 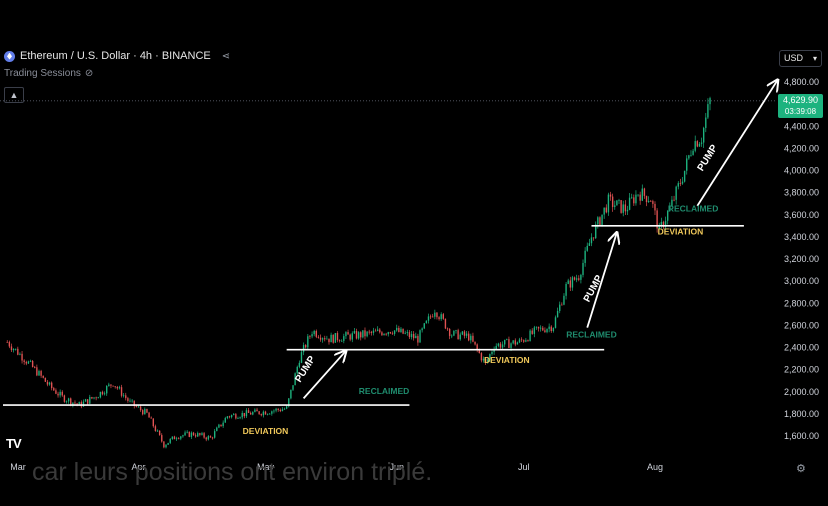 What do you see at coordinates (801, 325) in the screenshot?
I see `y-tick-label: 2,600.00` at bounding box center [801, 325].